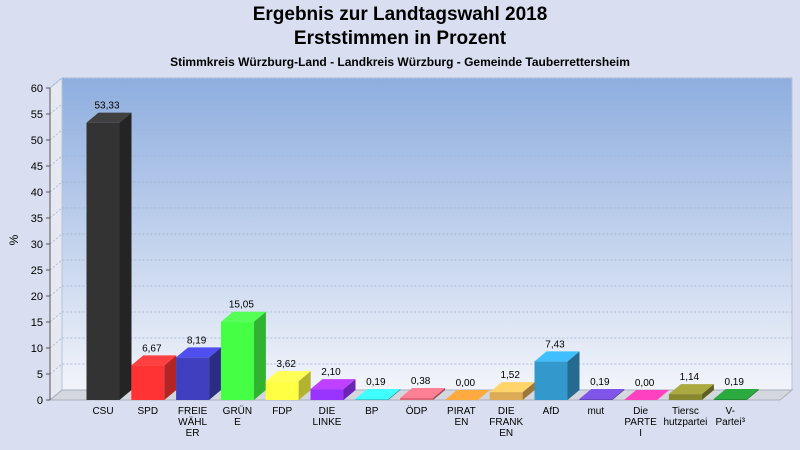  I want to click on category-label: Tiersc, so click(685, 411).